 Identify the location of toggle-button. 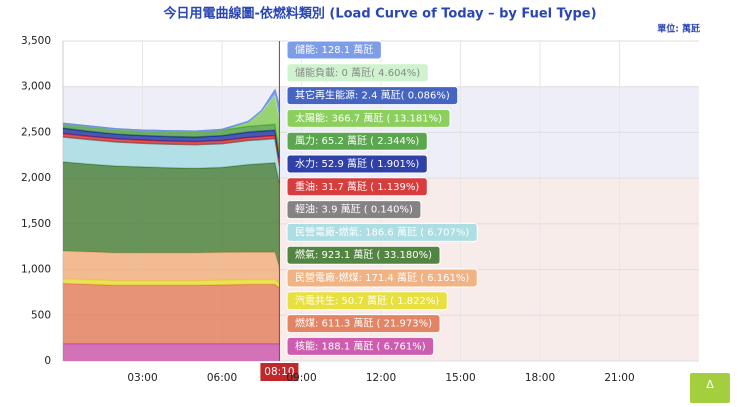
(710, 388).